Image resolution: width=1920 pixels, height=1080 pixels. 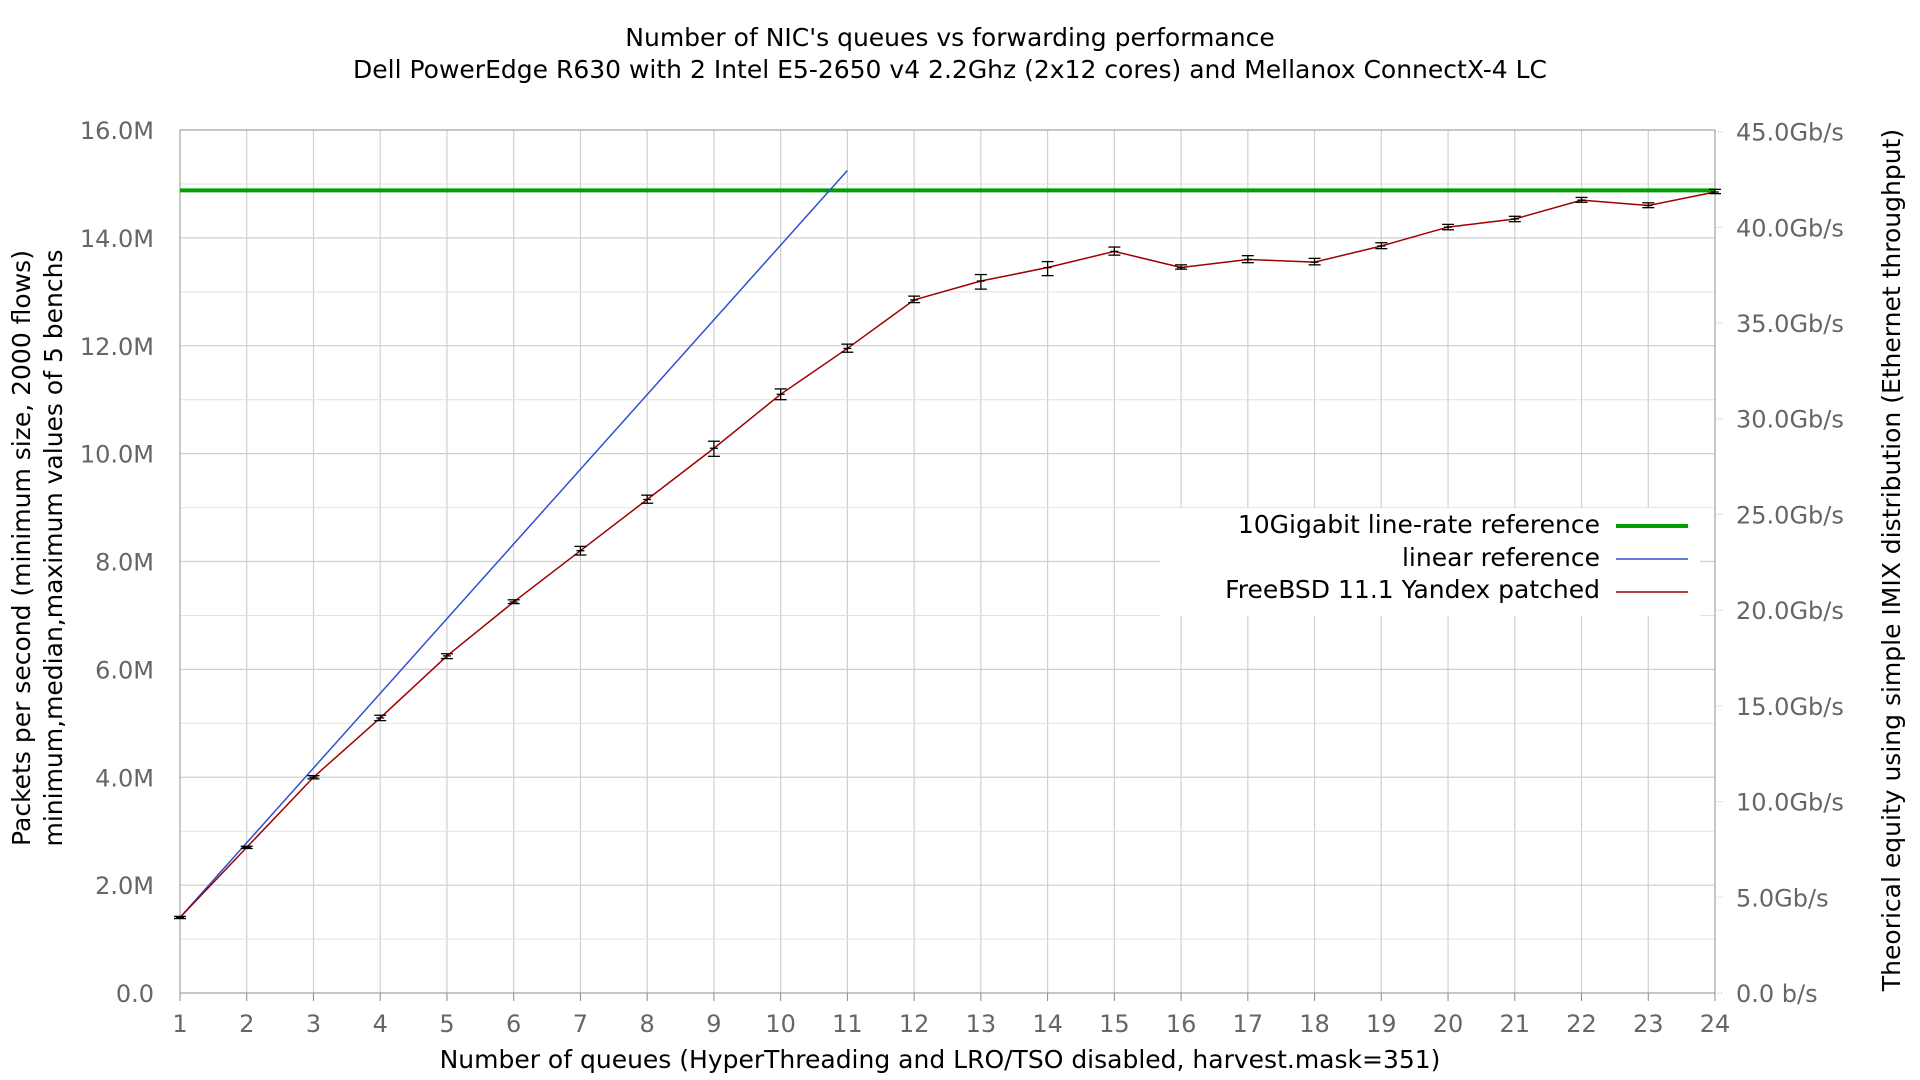 I want to click on x-tick-label: 22, so click(x=1581, y=1024).